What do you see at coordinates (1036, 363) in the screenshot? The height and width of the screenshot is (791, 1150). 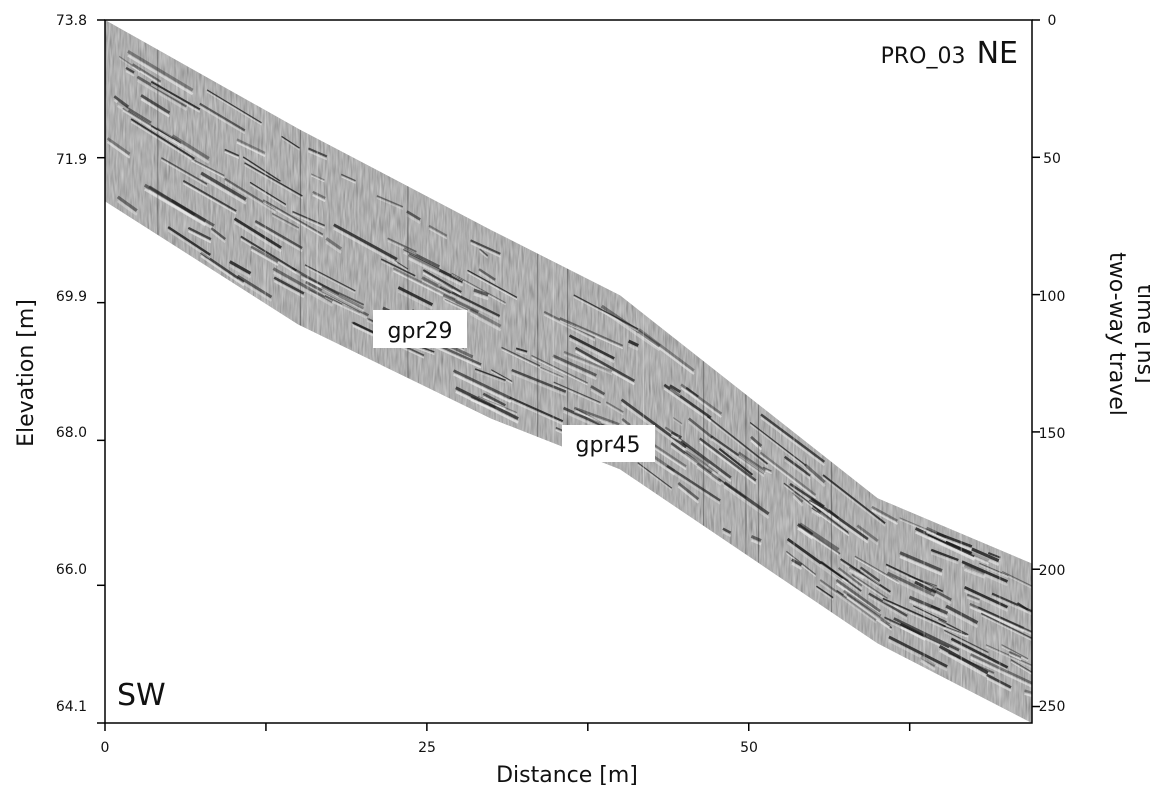 I see `y-axis-right` at bounding box center [1036, 363].